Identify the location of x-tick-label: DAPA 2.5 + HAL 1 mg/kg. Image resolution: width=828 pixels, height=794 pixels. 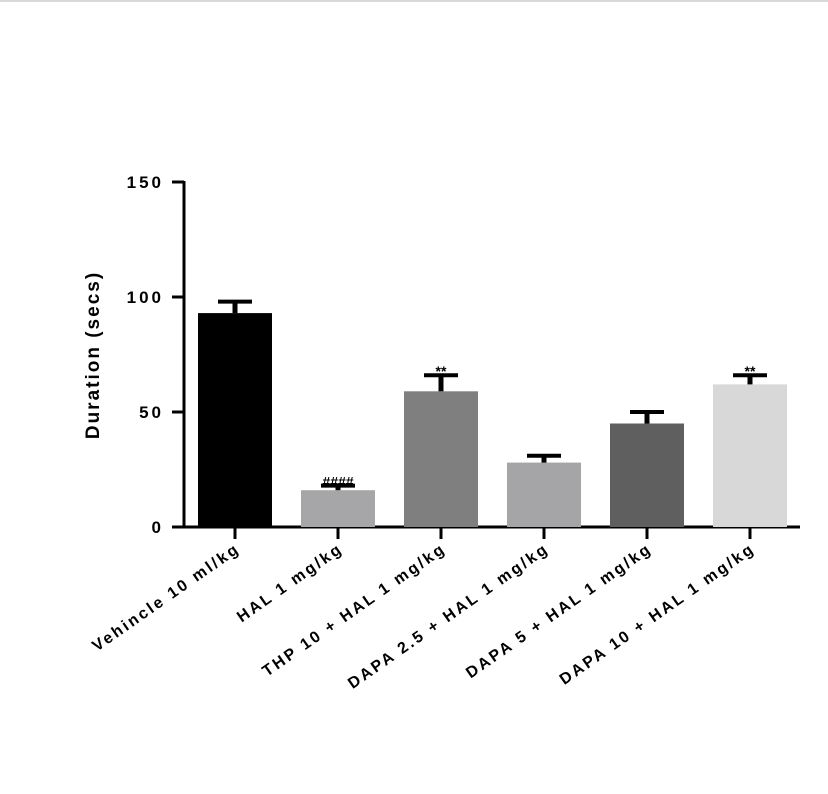
(448, 616).